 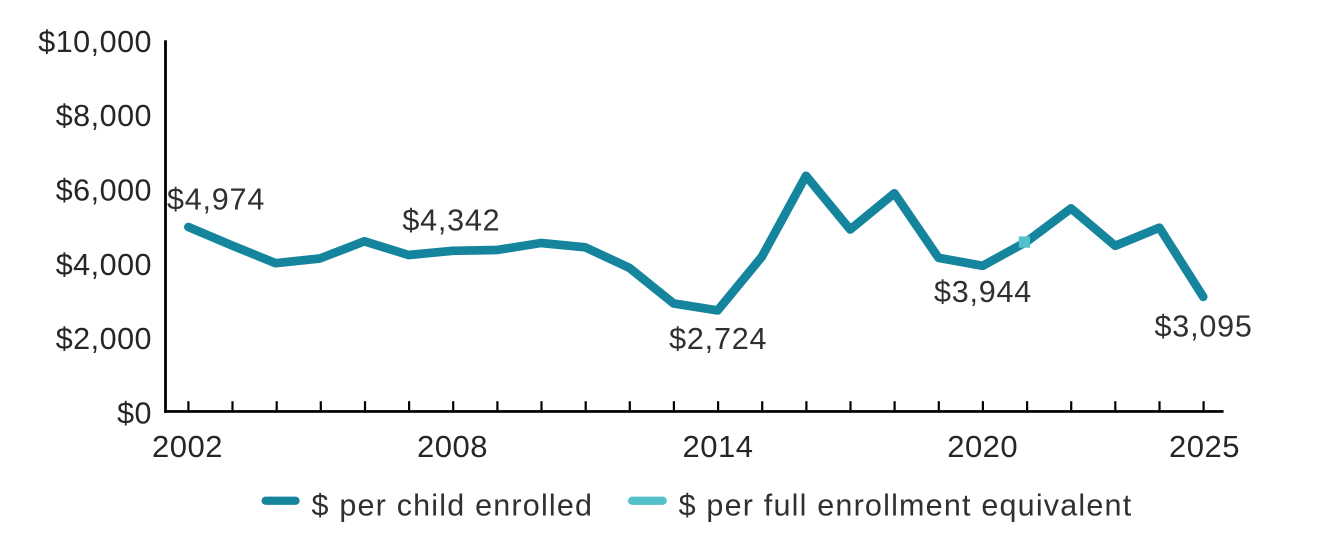 I want to click on svg-text: $8,000, so click(x=104, y=116).